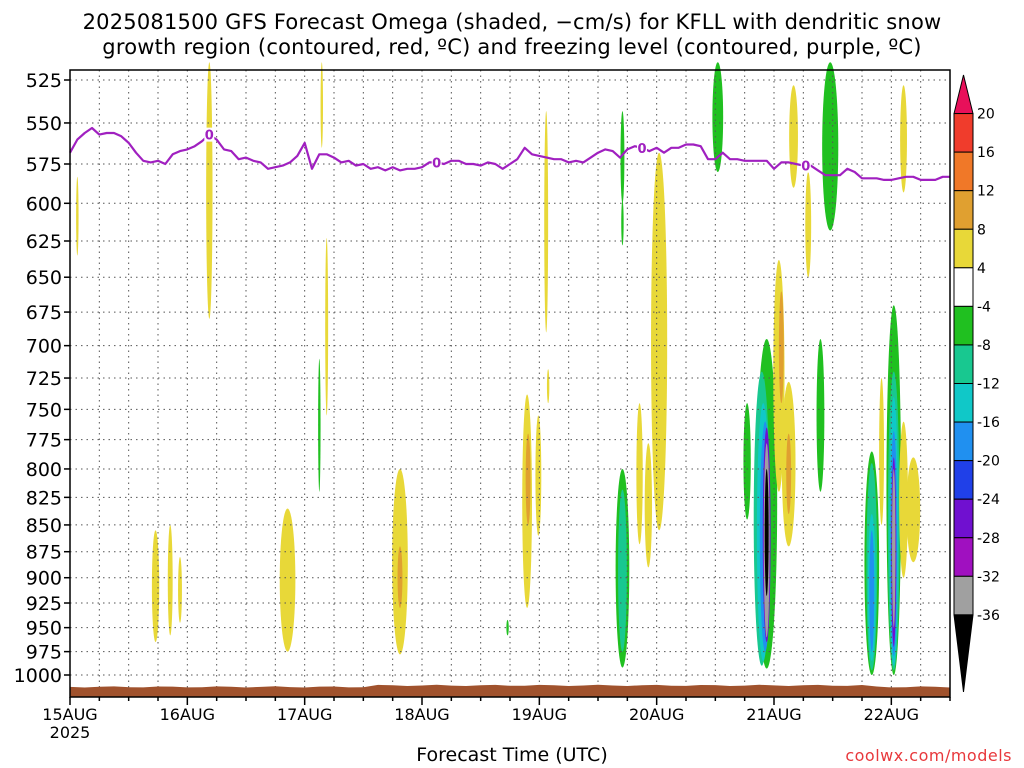 Image resolution: width=1024 pixels, height=768 pixels. What do you see at coordinates (928, 755) in the screenshot?
I see `credit-link: coolwx.com/models` at bounding box center [928, 755].